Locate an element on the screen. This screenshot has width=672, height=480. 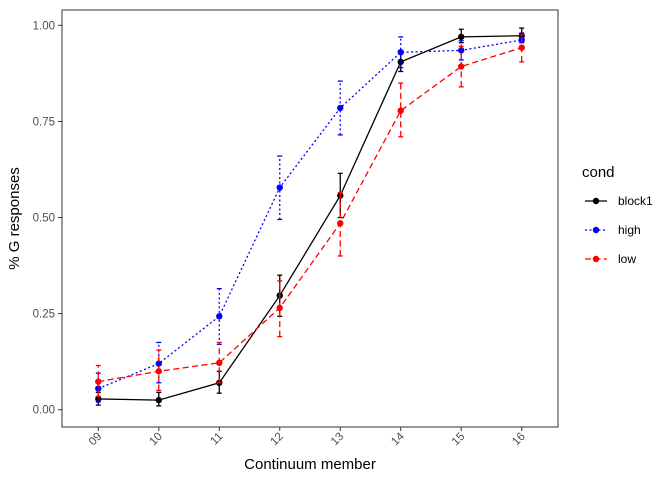
legend-item-low: low is located at coordinates (610, 259).